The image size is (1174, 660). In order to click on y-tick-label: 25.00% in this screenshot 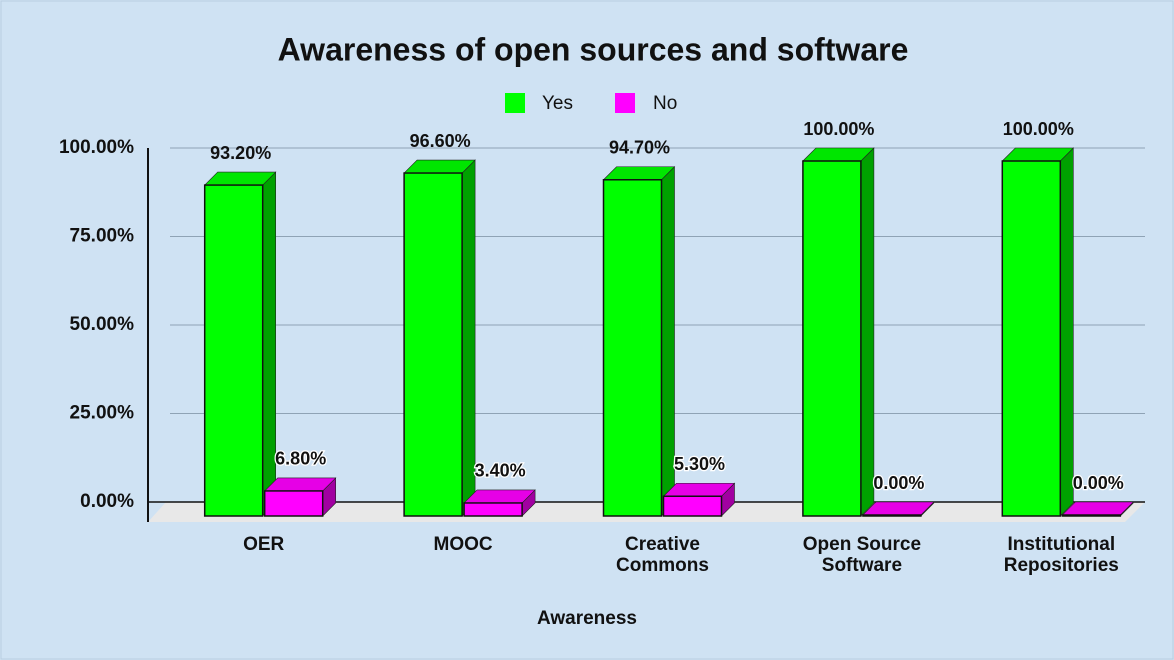, I will do `click(102, 413)`.